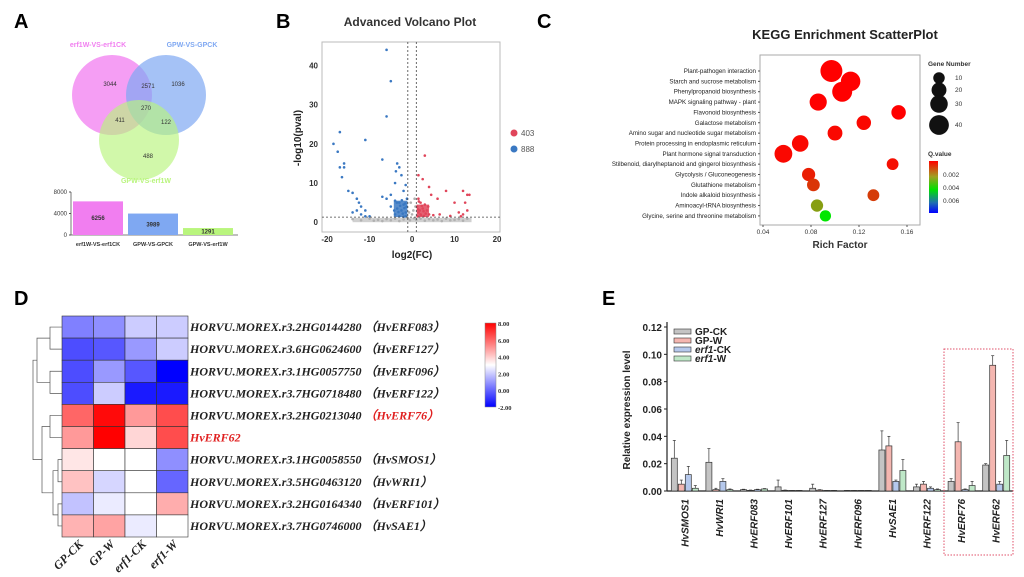 The width and height of the screenshot is (1024, 577). Describe the element at coordinates (722, 350) in the screenshot. I see `legend-text: -CK` at that location.